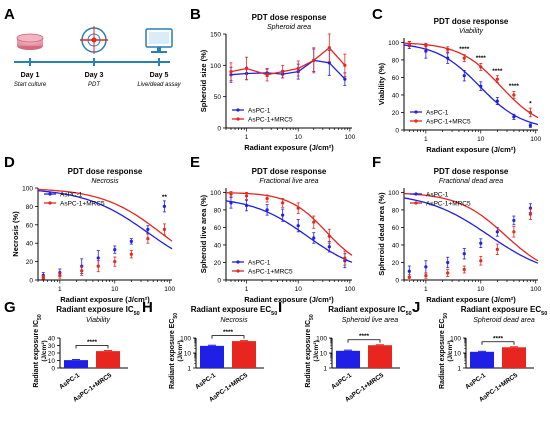 The height and width of the screenshot is (423, 550). What do you see at coordinates (30, 85) in the screenshot?
I see `timeline-label-1: Start culture` at bounding box center [30, 85].